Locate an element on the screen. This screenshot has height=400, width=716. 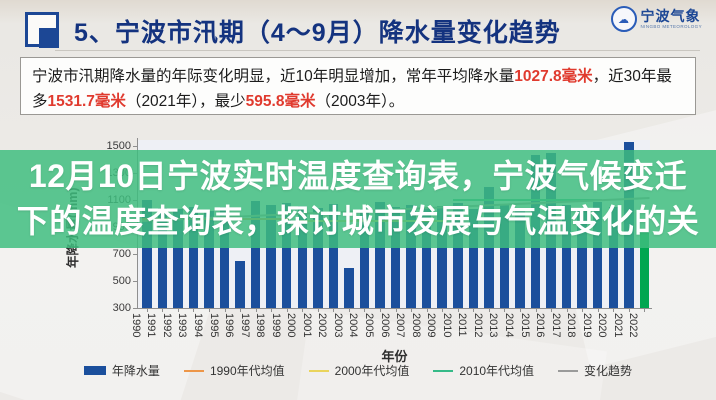
cloud-logo-icon: ☁ is located at coordinates (623, 19).